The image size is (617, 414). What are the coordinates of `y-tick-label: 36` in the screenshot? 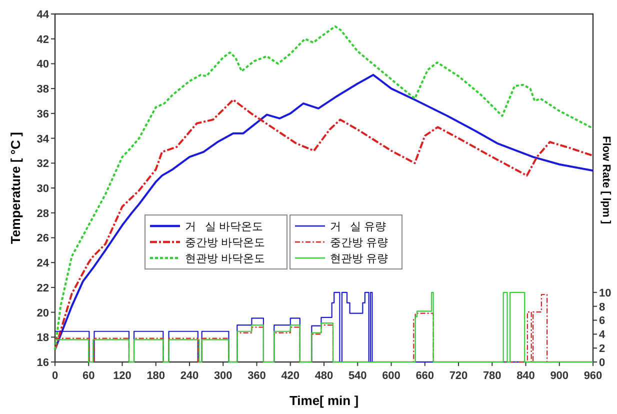 It's located at (42, 114).